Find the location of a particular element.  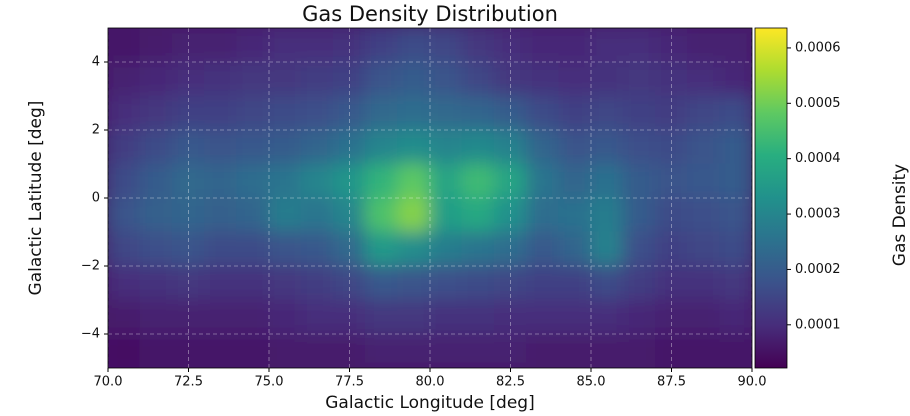

colorbar-label: Gas Density is located at coordinates (900, 215).